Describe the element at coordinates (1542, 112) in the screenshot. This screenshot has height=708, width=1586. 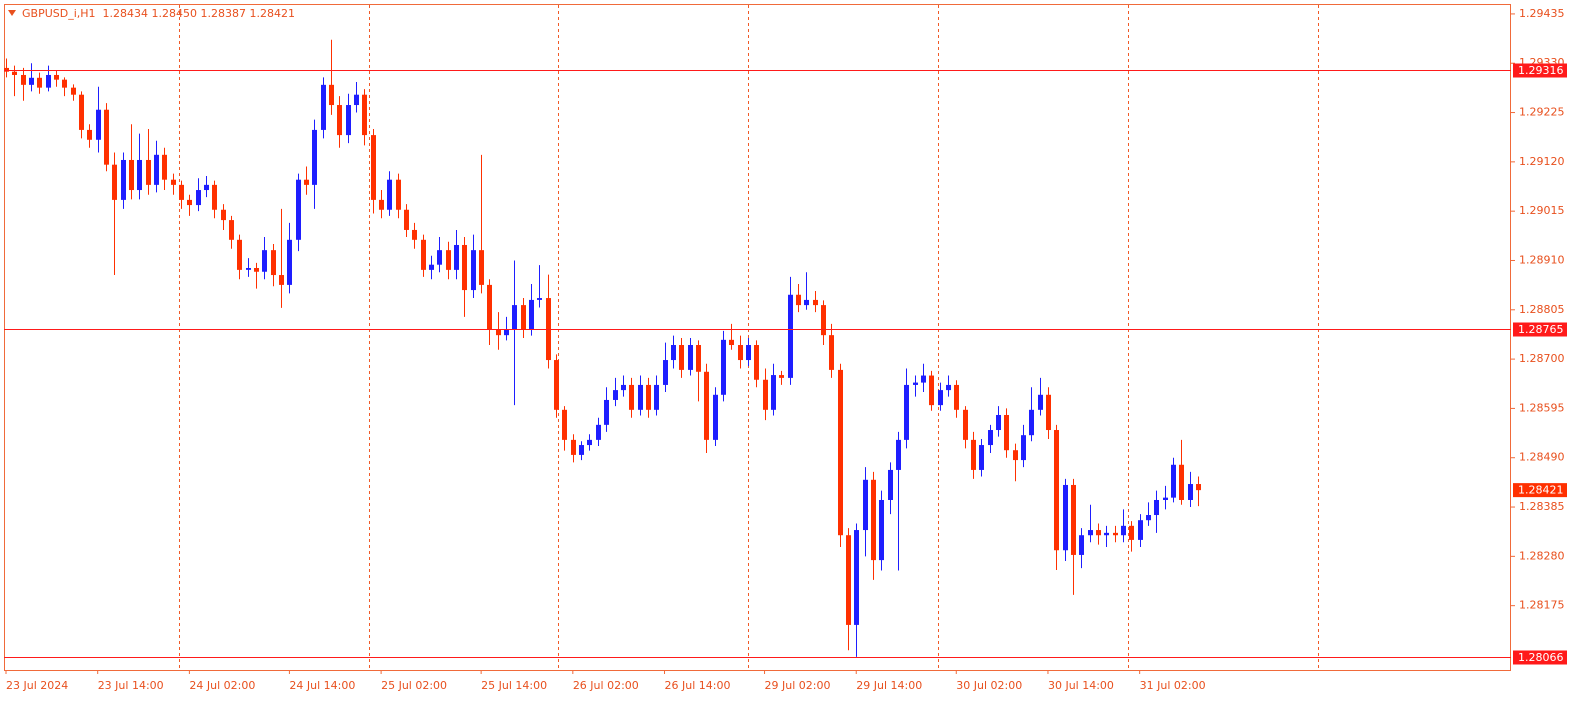
I see `y-tick-label: 1.29225` at that location.